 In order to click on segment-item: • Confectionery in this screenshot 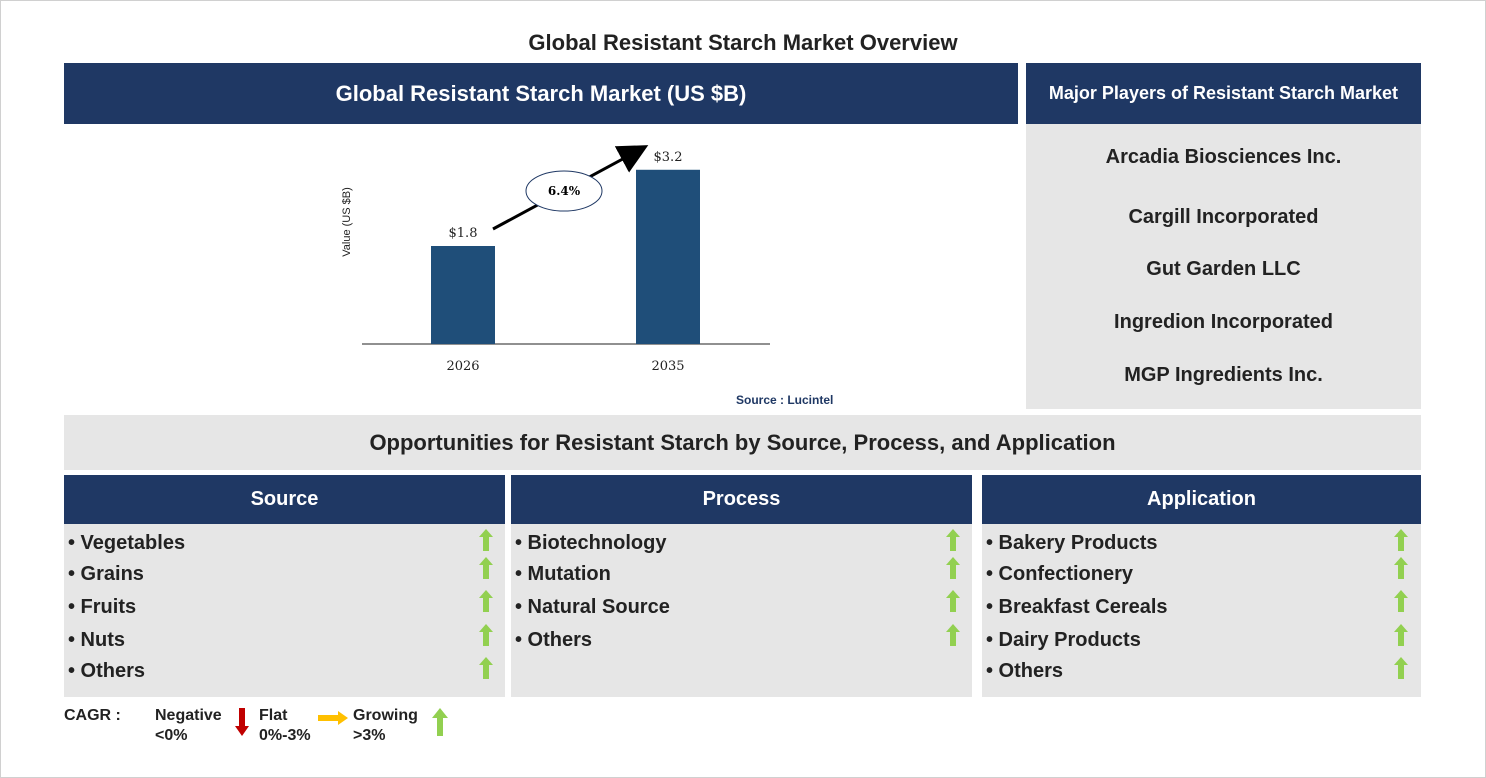, I will do `click(1060, 574)`.